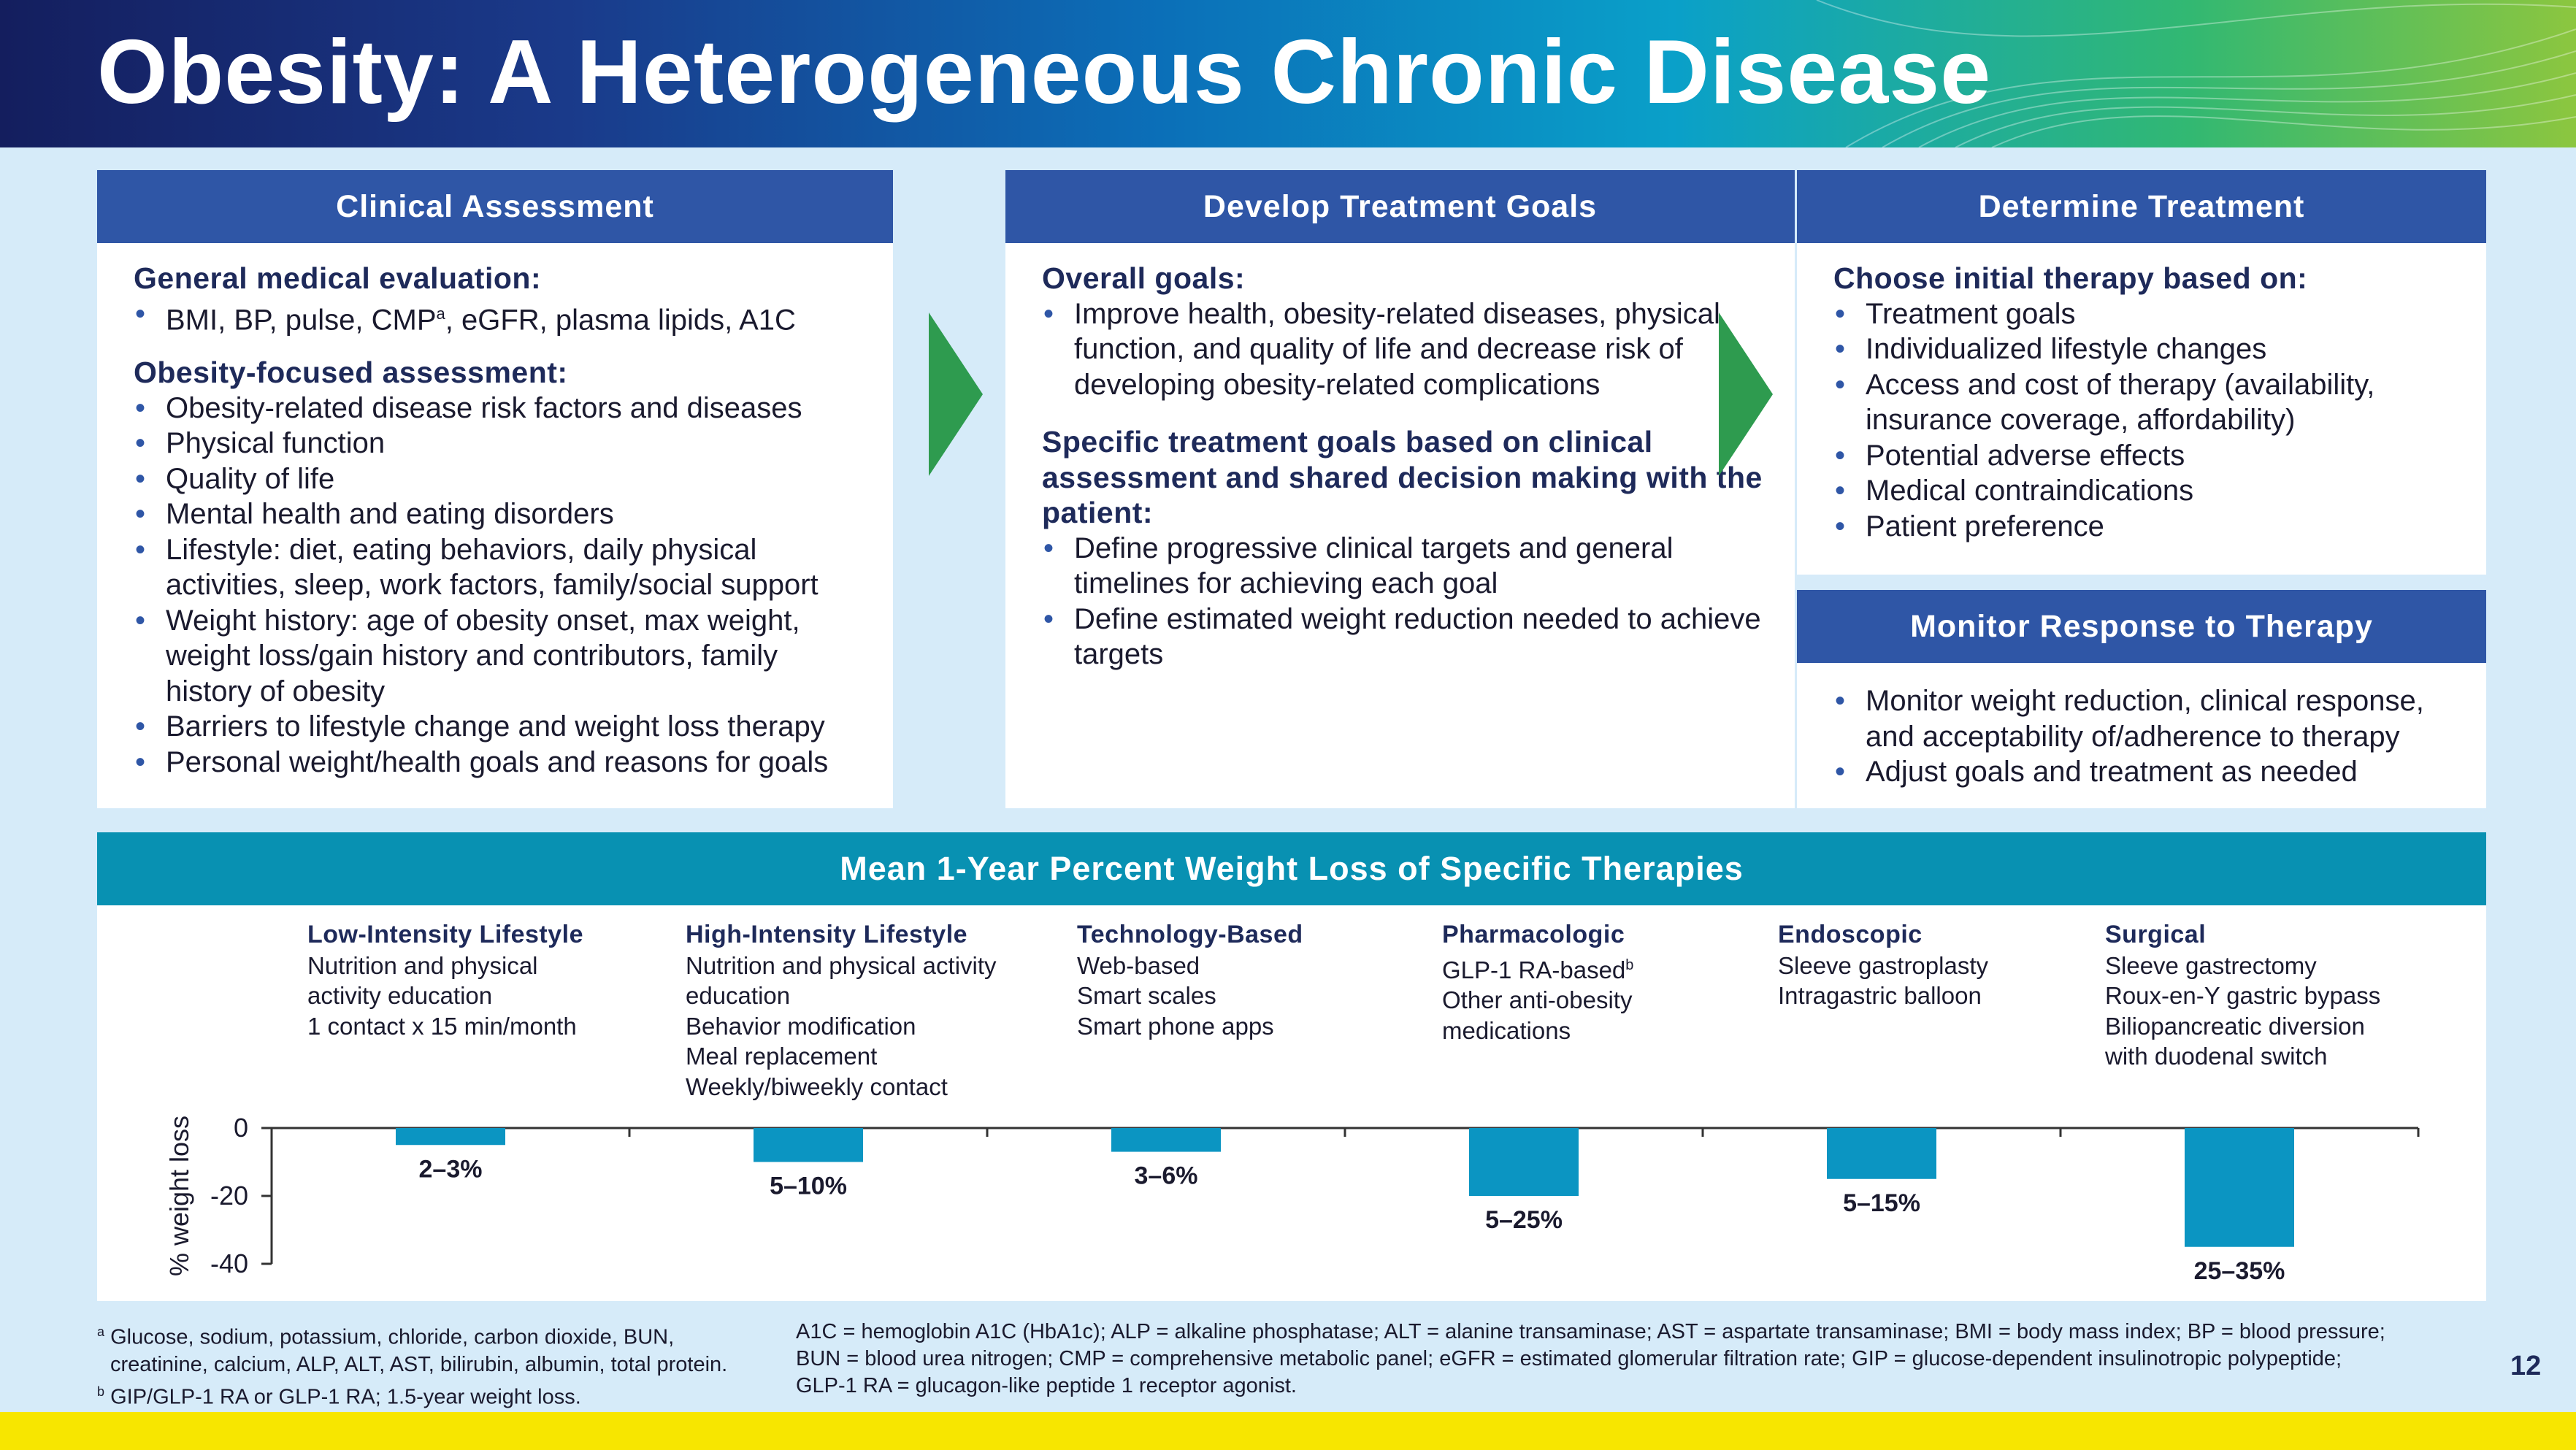 The height and width of the screenshot is (1450, 2576). What do you see at coordinates (2145, 772) in the screenshot?
I see `list-item: Adjust goals and treatment as needed` at bounding box center [2145, 772].